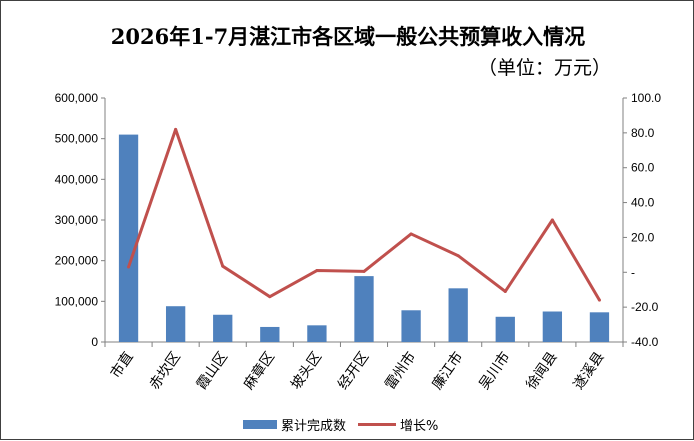  Describe the element at coordinates (419, 426) in the screenshot. I see `legend-line-label: 增长%` at that location.